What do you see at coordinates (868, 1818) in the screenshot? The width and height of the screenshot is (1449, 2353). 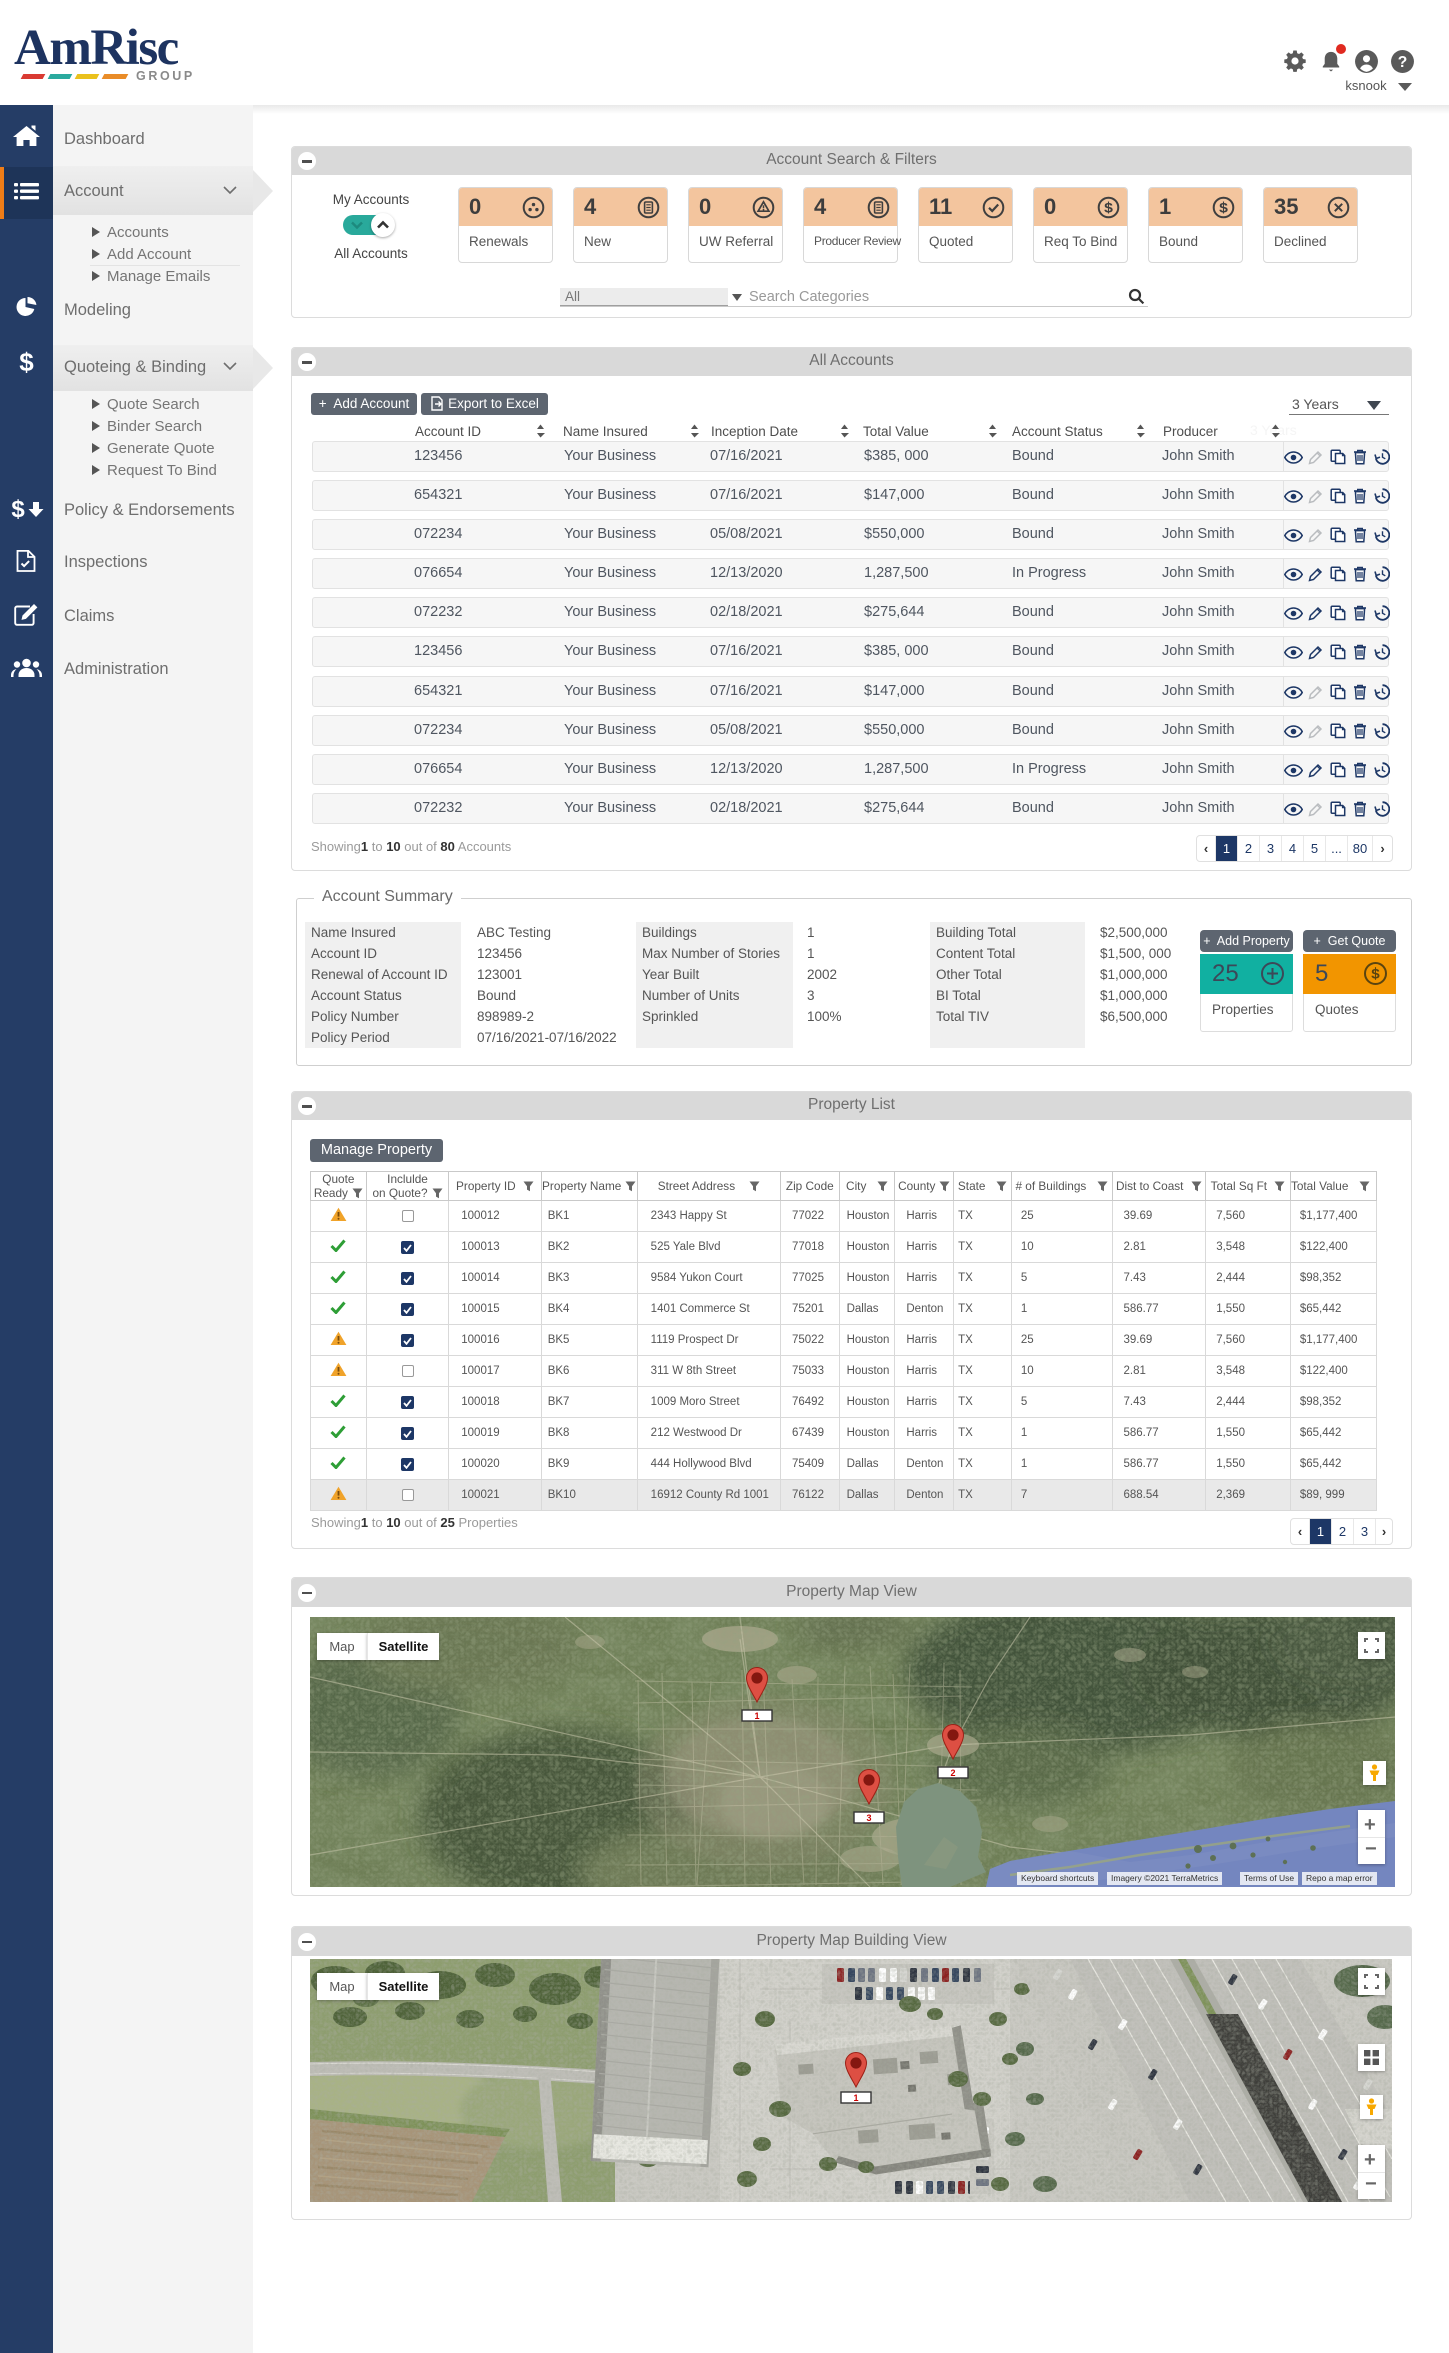 I see `svg-text: 3` at bounding box center [868, 1818].